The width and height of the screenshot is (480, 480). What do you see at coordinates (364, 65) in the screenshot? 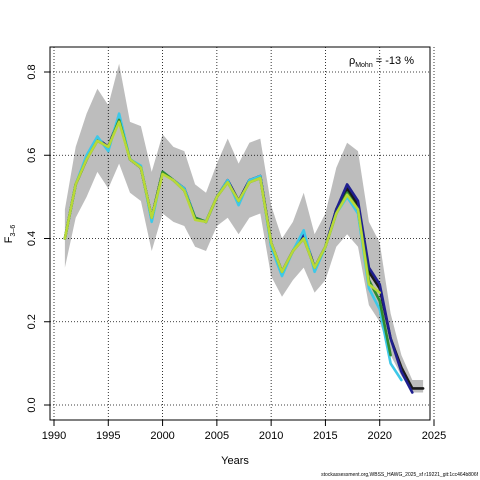
I see `rho-subscript: Mohn` at bounding box center [364, 65].